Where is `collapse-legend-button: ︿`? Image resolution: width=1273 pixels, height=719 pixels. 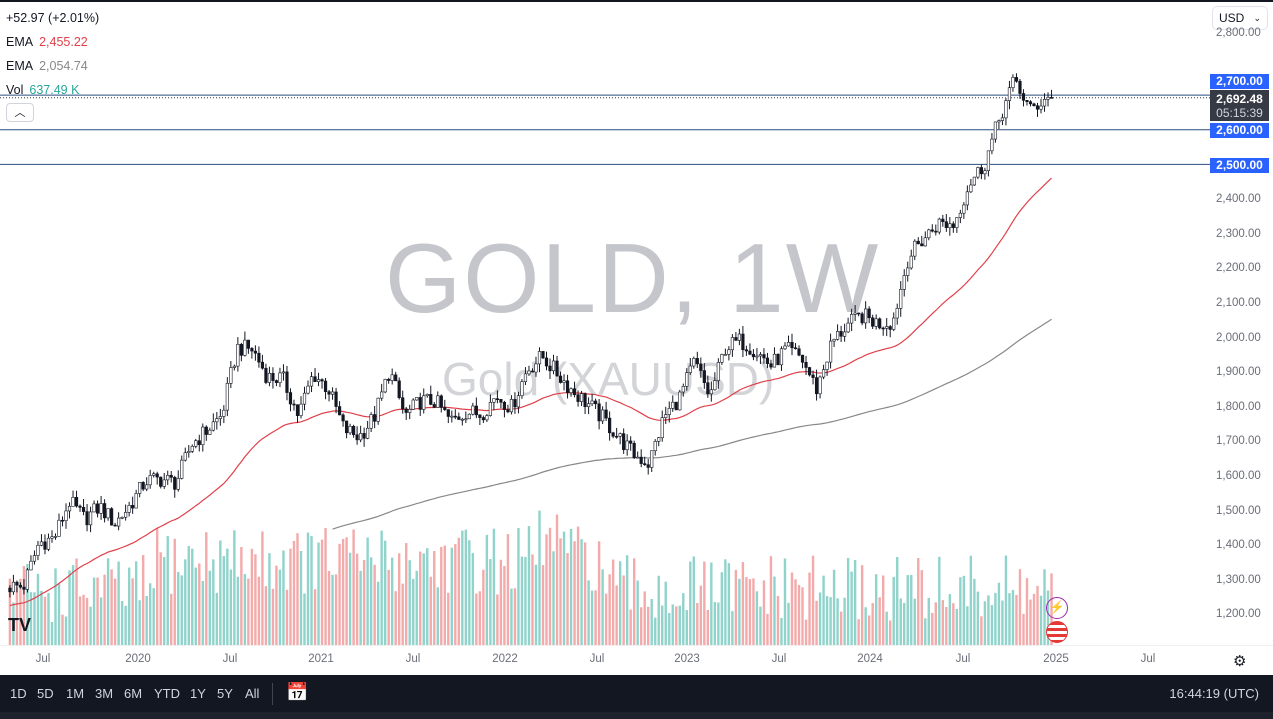
collapse-legend-button: ︿ is located at coordinates (20, 112).